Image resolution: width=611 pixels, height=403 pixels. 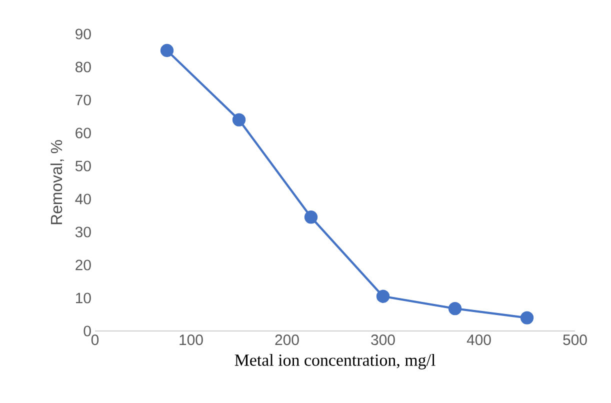 I want to click on y-tick-label: 50, so click(x=83, y=166).